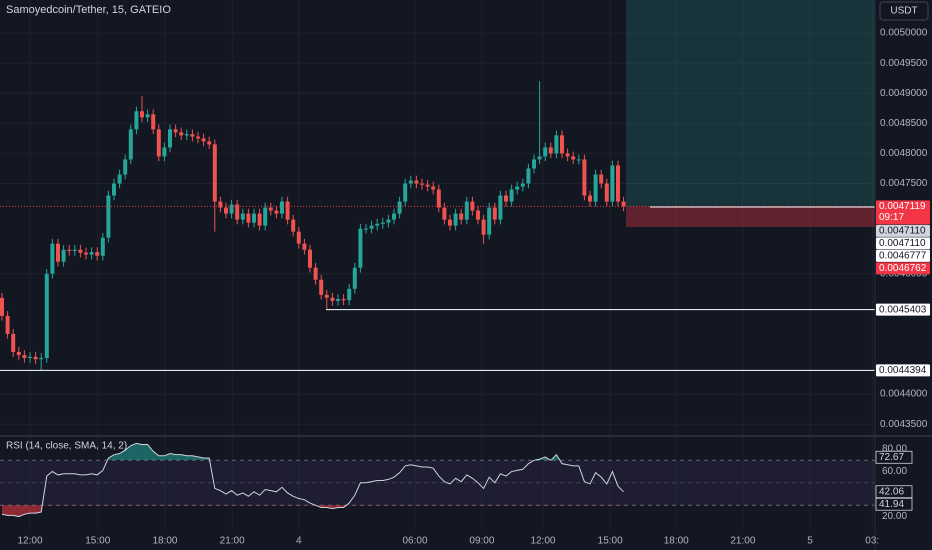 The width and height of the screenshot is (932, 550). Describe the element at coordinates (312, 480) in the screenshot. I see `rsi-line` at that location.